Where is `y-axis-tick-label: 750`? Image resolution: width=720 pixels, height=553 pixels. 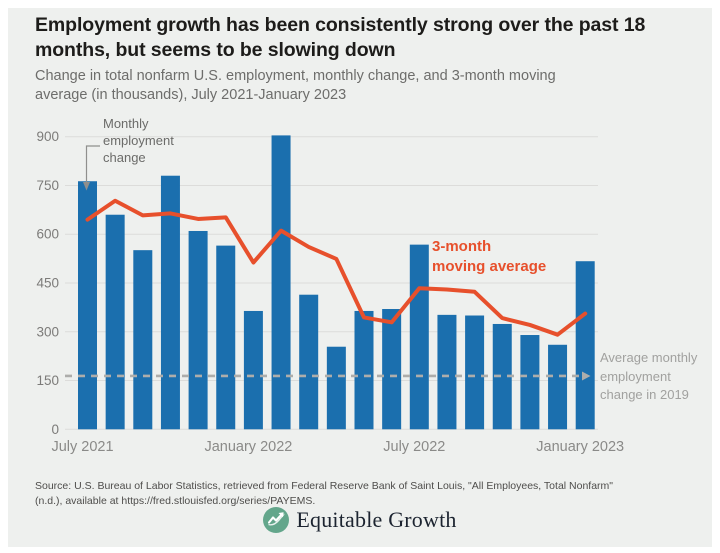
y-axis-tick-label: 750 is located at coordinates (47, 185).